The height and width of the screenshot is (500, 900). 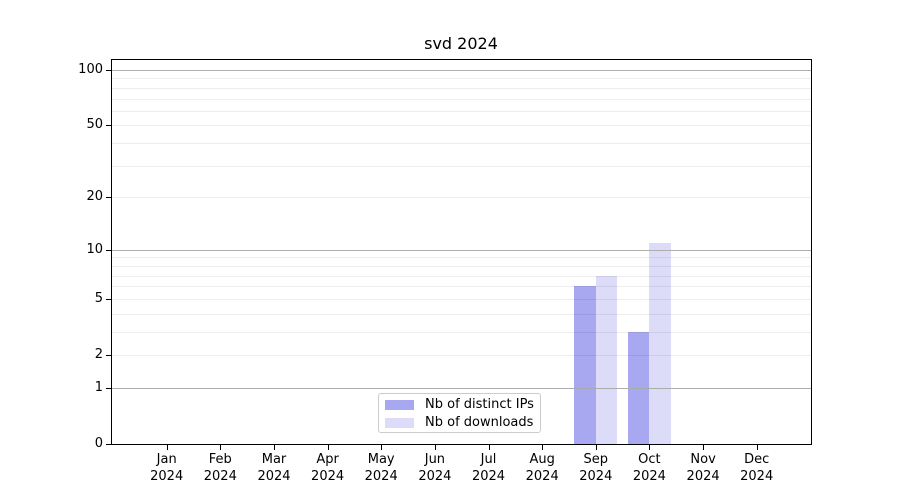 What do you see at coordinates (757, 468) in the screenshot?
I see `x-tick-label: Dec 2024` at bounding box center [757, 468].